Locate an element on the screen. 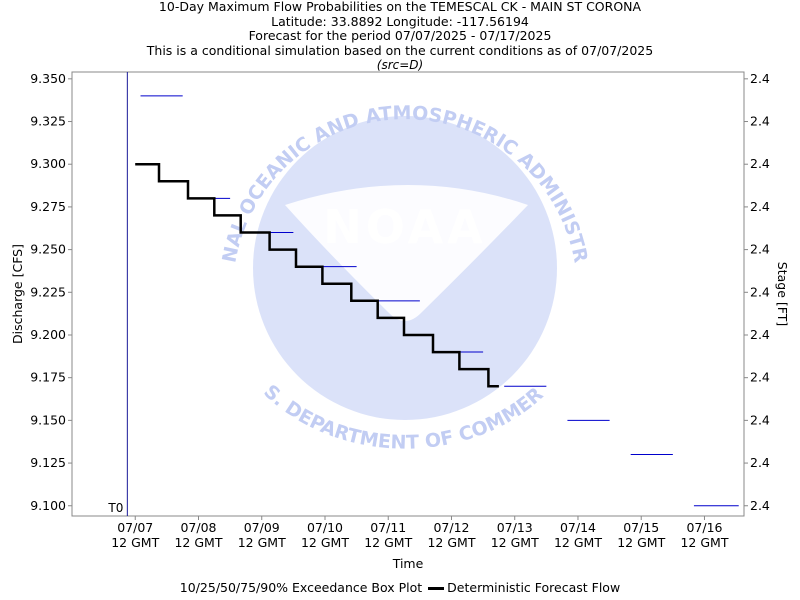  chart-location: Latitude: 33.8892 Longitude: -117.56194 is located at coordinates (400, 21).